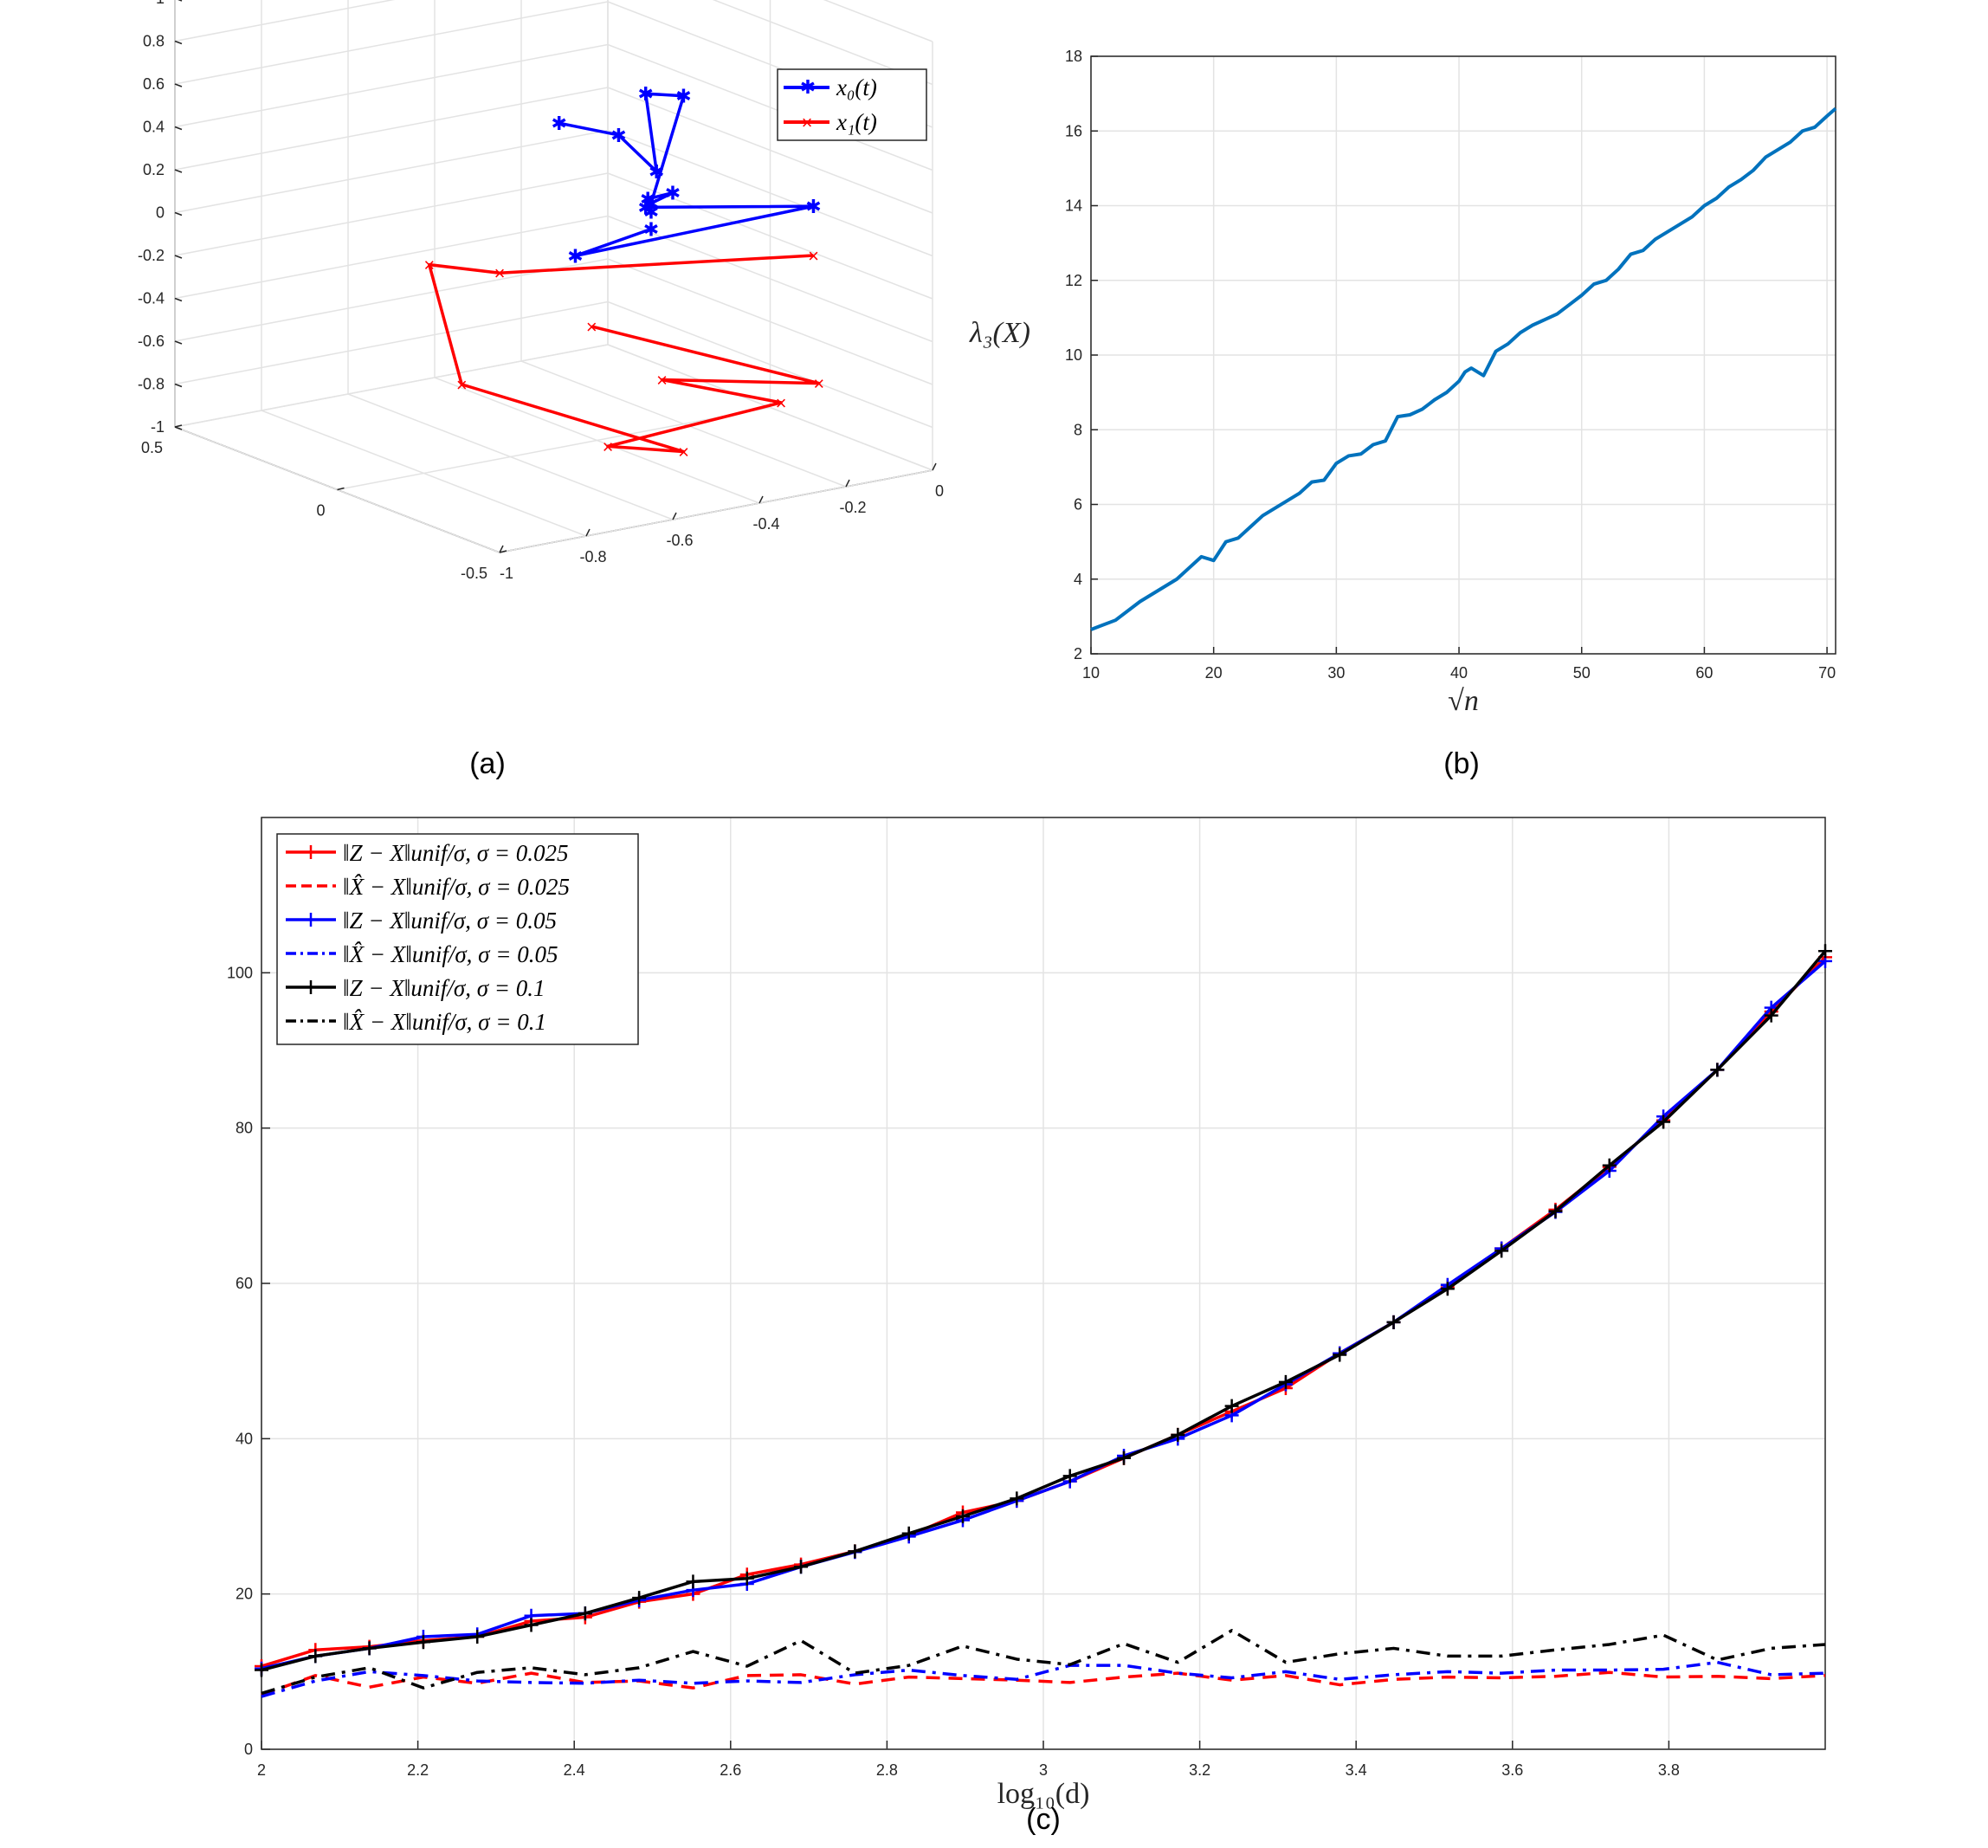  Describe the element at coordinates (887, 1770) in the screenshot. I see `c-x-tick-label: 2.8` at that location.